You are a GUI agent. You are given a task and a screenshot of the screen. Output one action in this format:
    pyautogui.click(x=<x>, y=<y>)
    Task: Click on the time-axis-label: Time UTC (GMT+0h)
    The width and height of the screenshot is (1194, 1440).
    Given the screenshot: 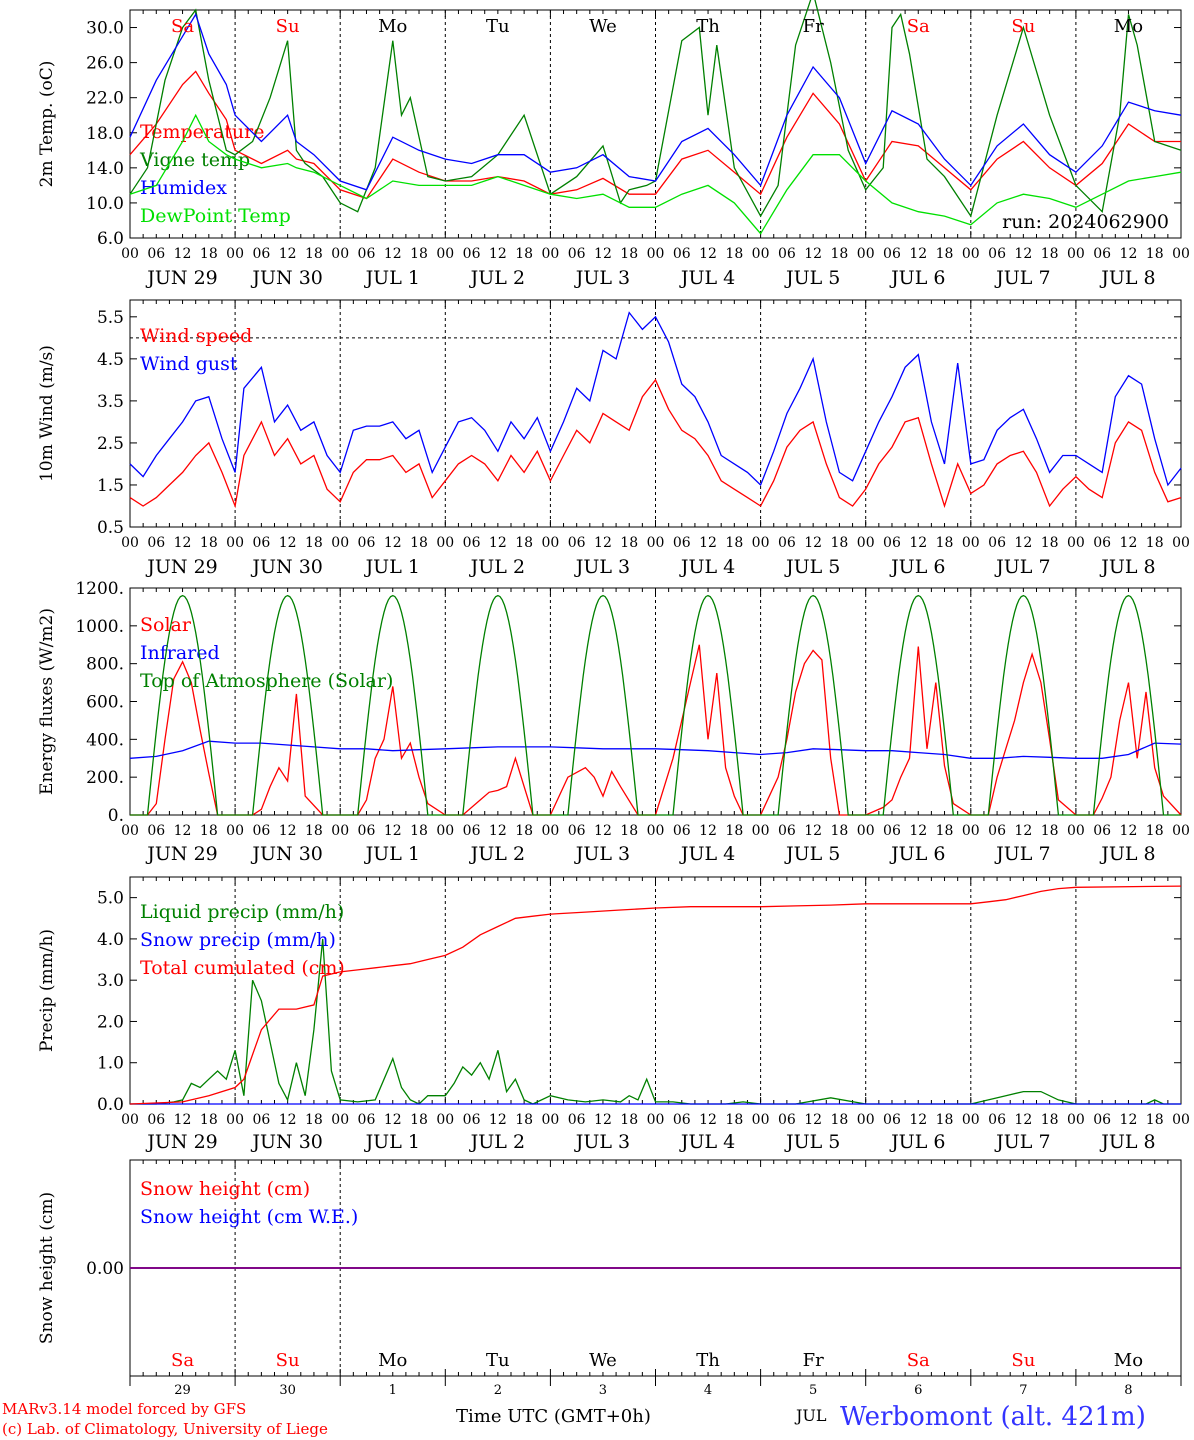 What is the action you would take?
    pyautogui.click(x=553, y=1416)
    